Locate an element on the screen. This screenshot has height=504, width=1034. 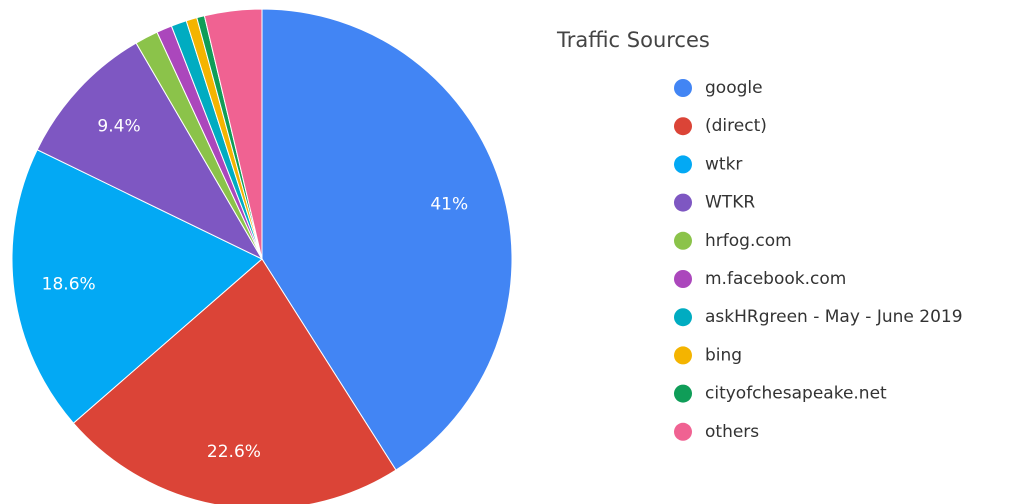
slice-label: 18.6% is located at coordinates (69, 285).